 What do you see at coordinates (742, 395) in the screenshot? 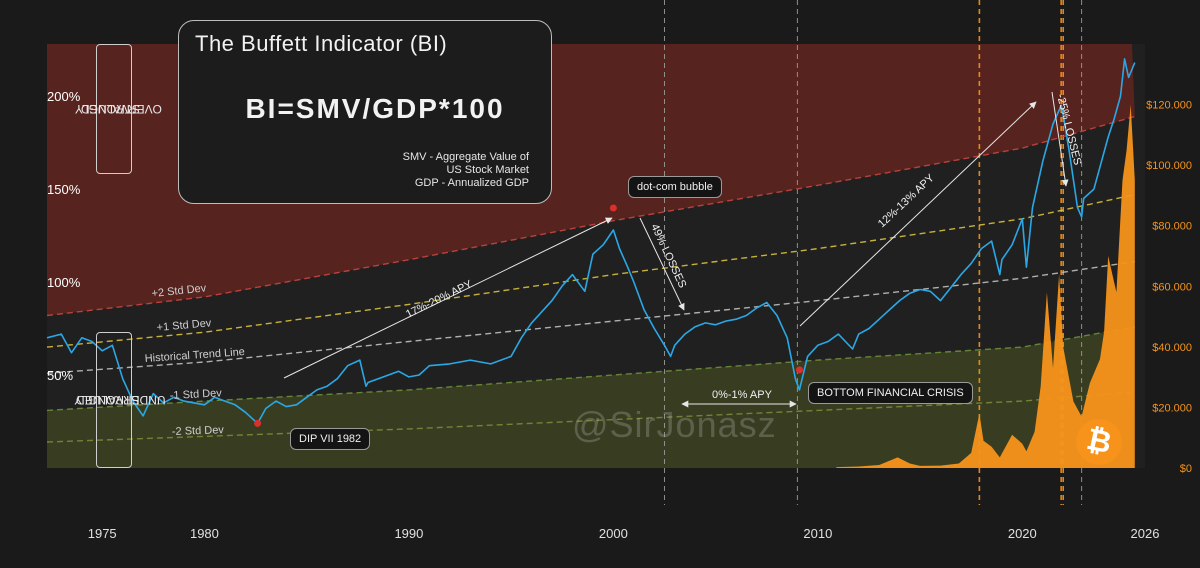
I see `apy-flat-label: 0%-1% APY` at bounding box center [742, 395].